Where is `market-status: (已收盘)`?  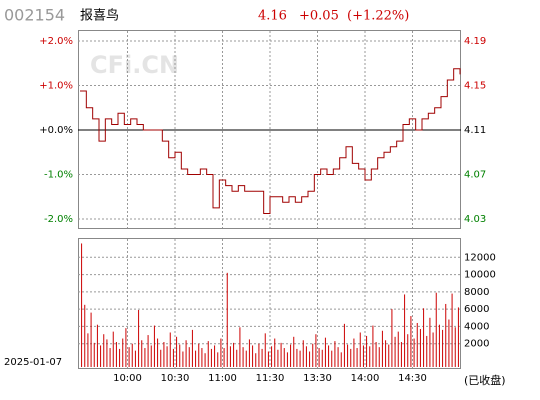 market-status: (已收盘) is located at coordinates (485, 380).